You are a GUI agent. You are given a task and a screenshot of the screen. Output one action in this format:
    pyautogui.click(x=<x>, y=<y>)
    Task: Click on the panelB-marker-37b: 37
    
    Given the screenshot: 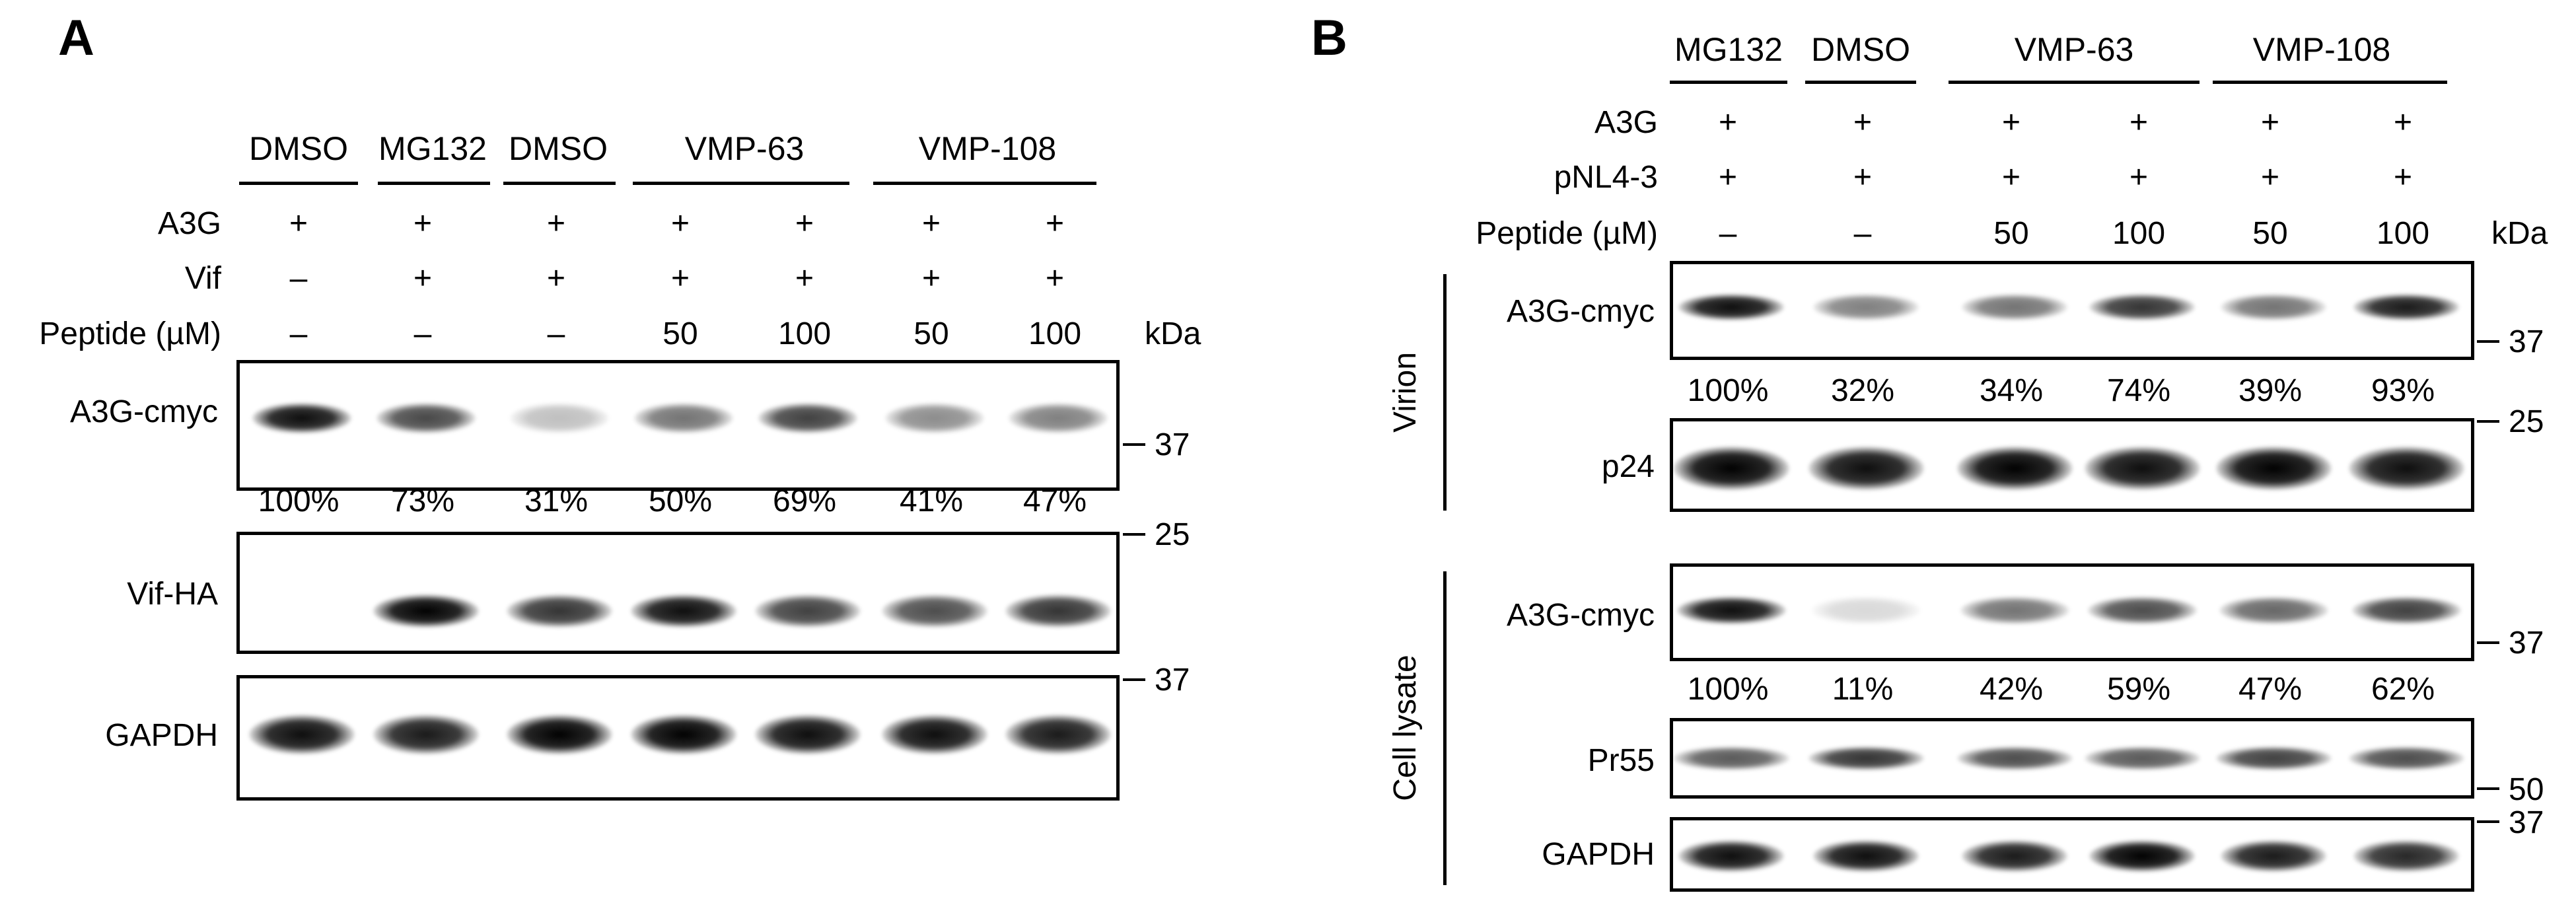 What is the action you would take?
    pyautogui.click(x=2526, y=643)
    